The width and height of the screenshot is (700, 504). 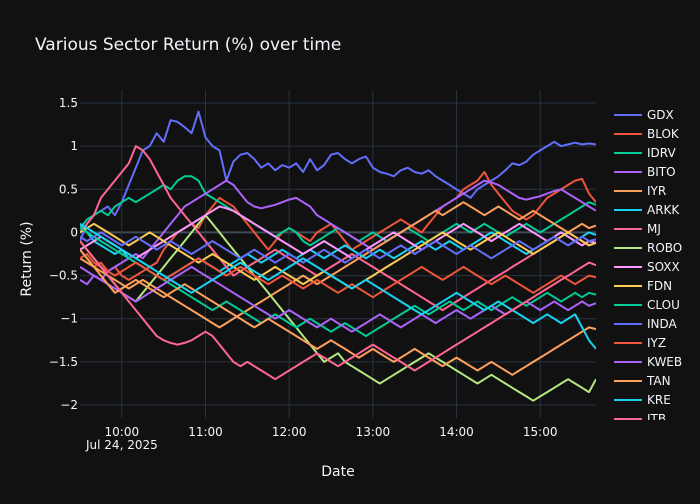 I want to click on x-axis: 10:00 11:00 12:00 13:00 14:00 15:00, so click(x=331, y=432).